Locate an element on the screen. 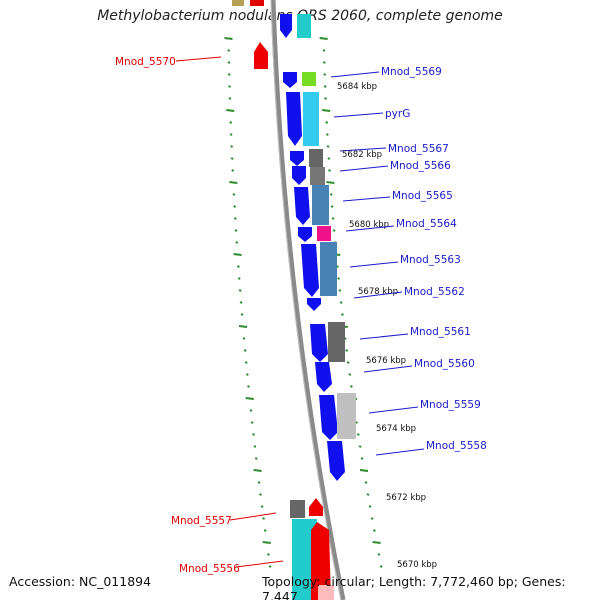 Image resolution: width=600 pixels, height=600 pixels. genome-backbone is located at coordinates (308, 300).